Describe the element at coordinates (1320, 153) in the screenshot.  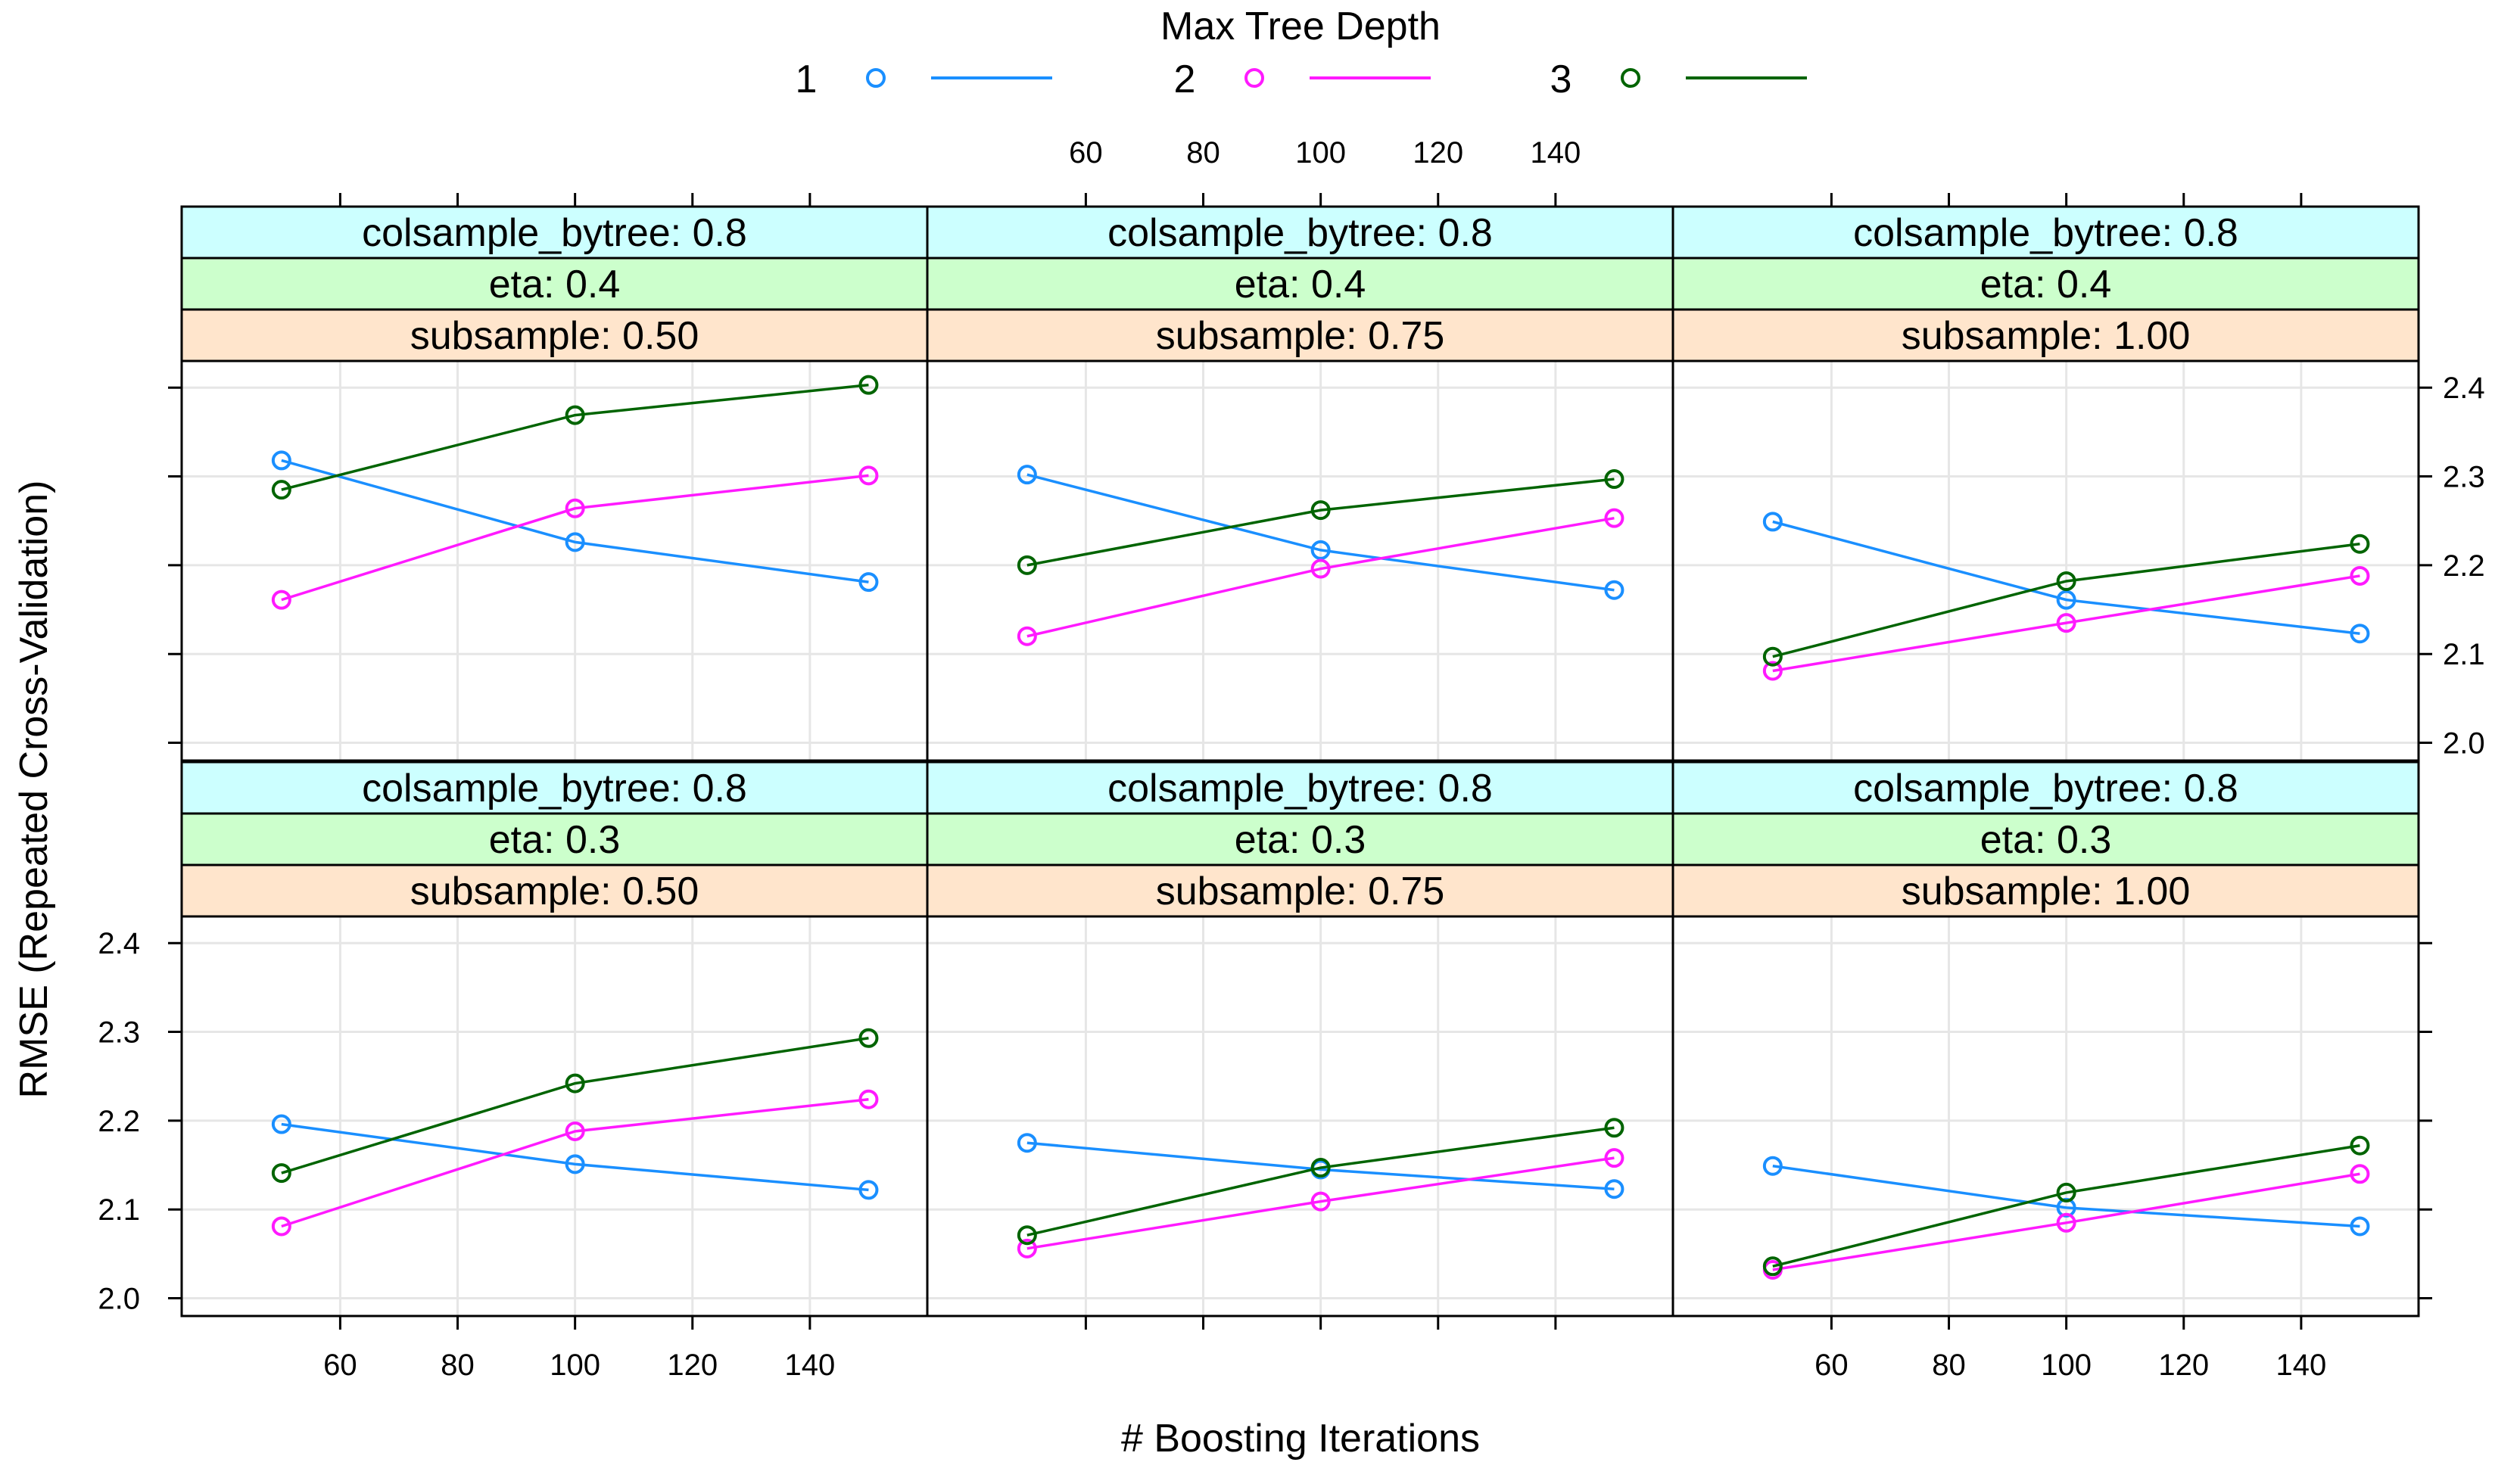
I see `x-tick-label-top: 100` at that location.